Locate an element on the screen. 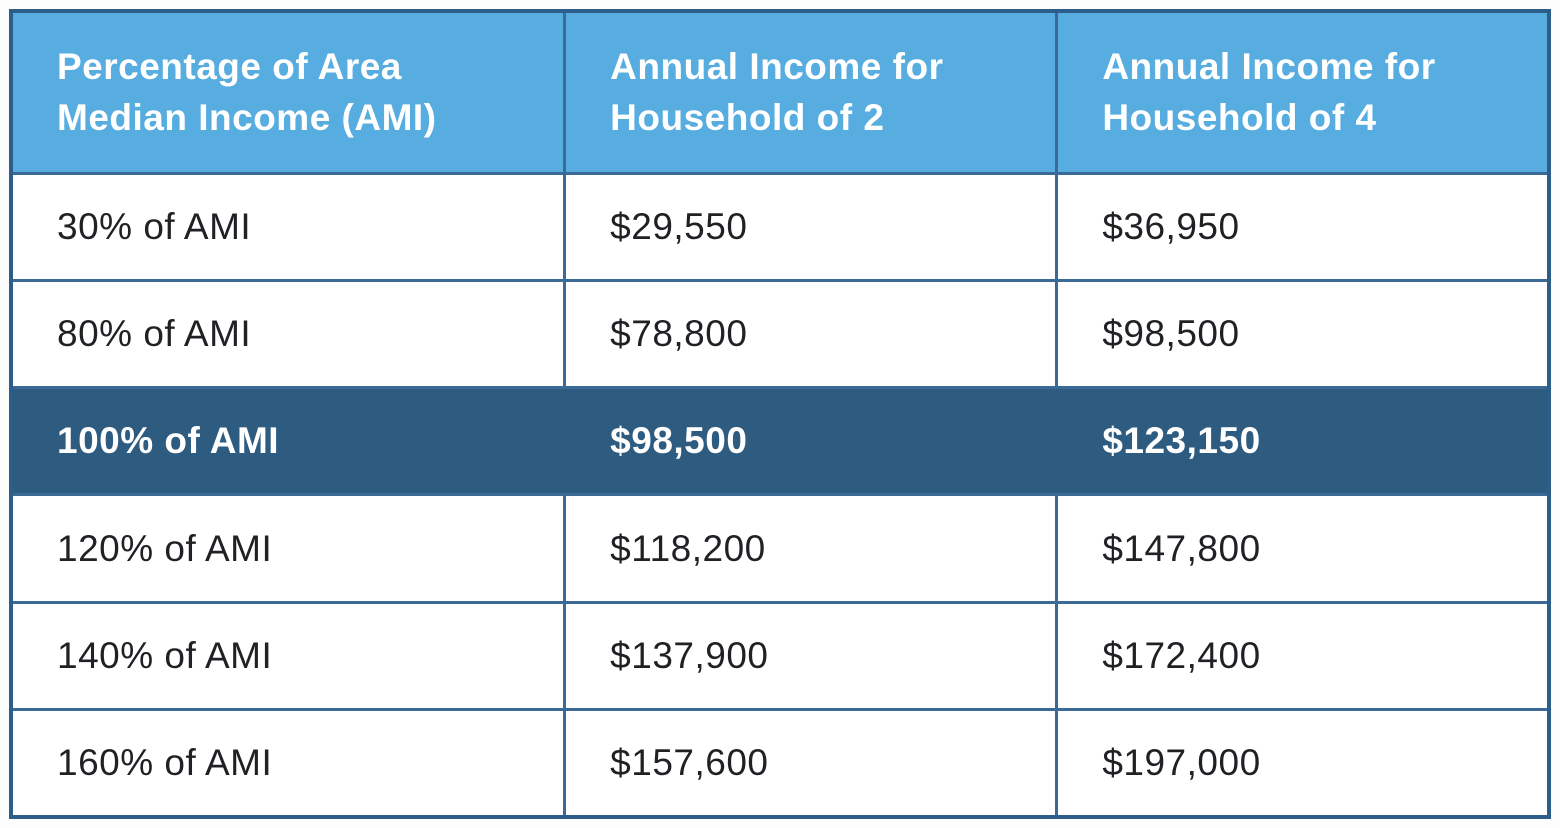  cell-income-household-4: $36,950 is located at coordinates (1303, 226).